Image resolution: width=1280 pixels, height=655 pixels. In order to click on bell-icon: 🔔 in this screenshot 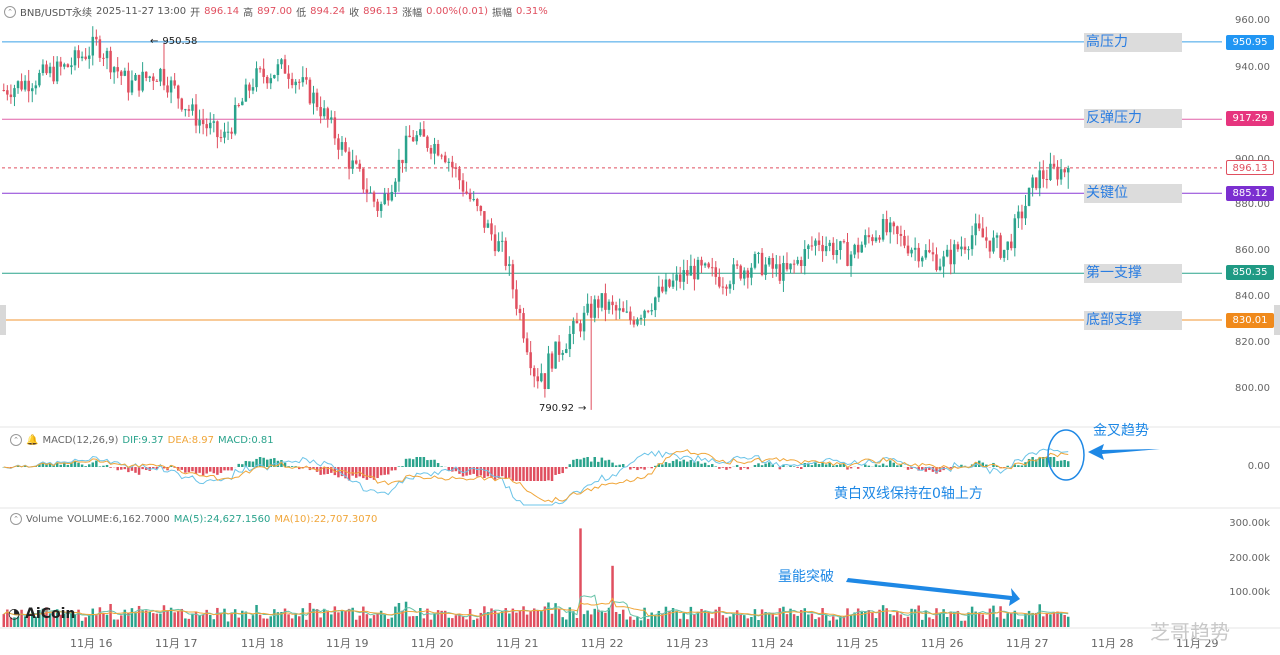, I will do `click(32, 440)`.